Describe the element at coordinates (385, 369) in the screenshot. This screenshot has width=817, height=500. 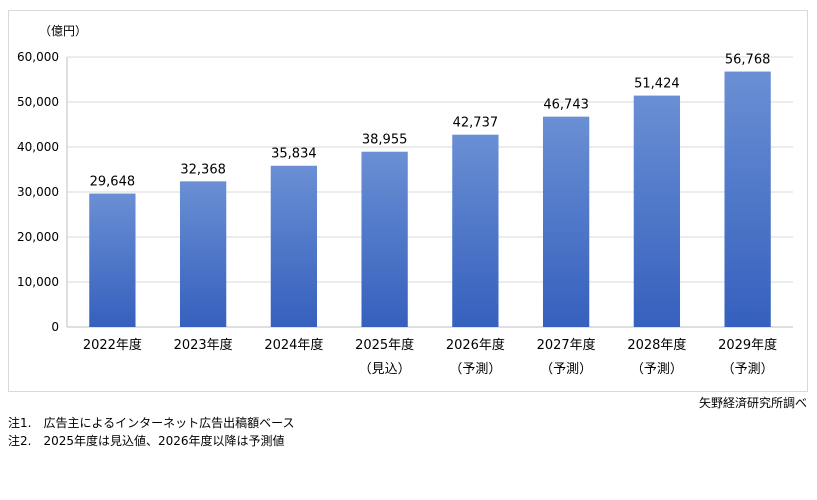
I see `x-tick-sublabel: （見込）` at that location.